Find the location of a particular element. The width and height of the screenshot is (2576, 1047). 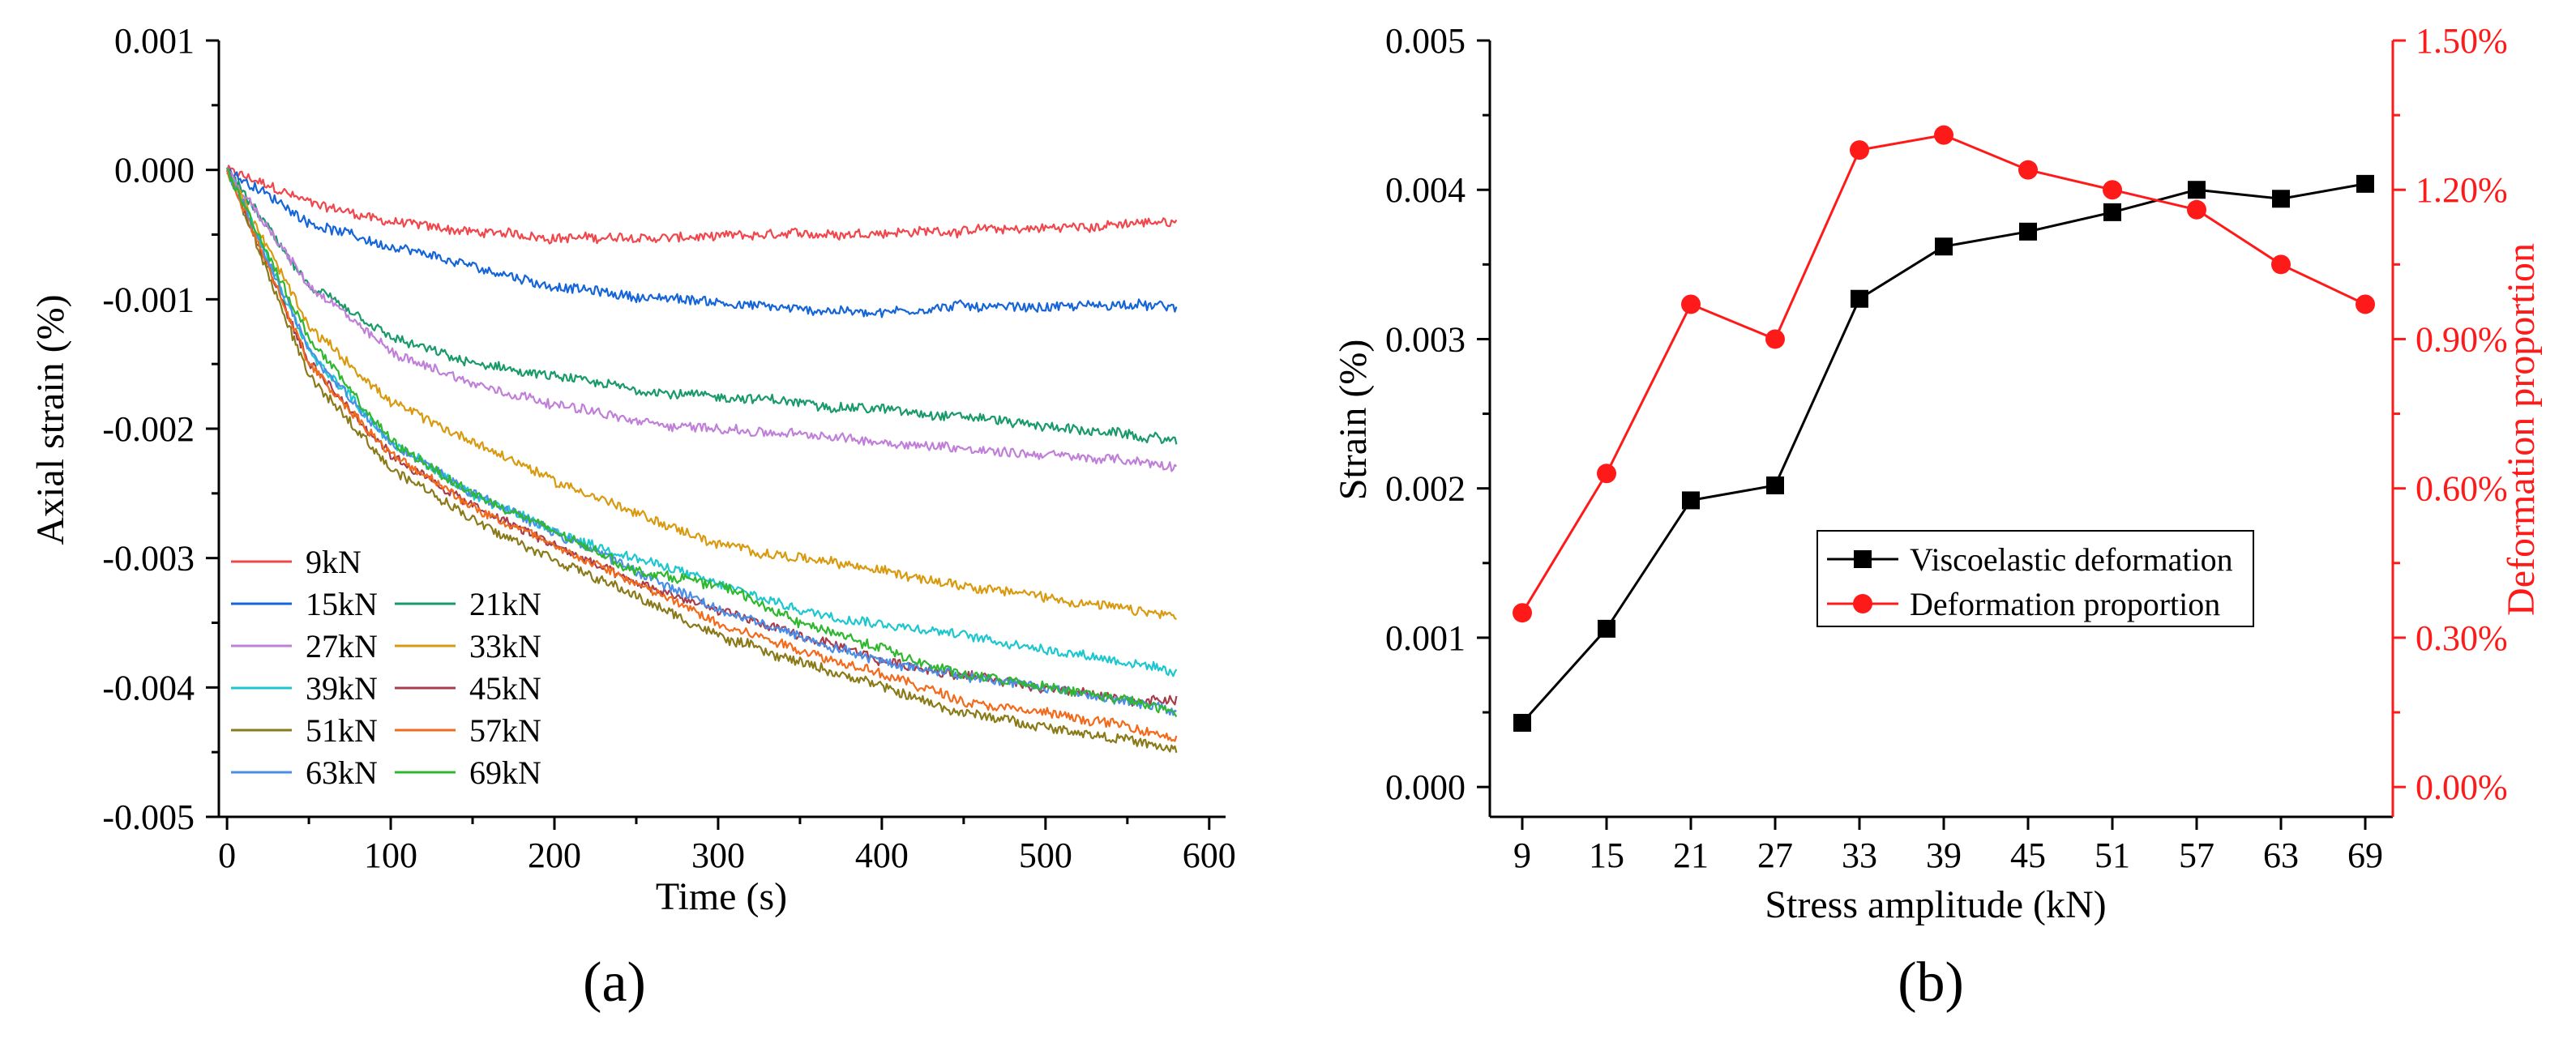

legend-box-b is located at coordinates (2035, 579).